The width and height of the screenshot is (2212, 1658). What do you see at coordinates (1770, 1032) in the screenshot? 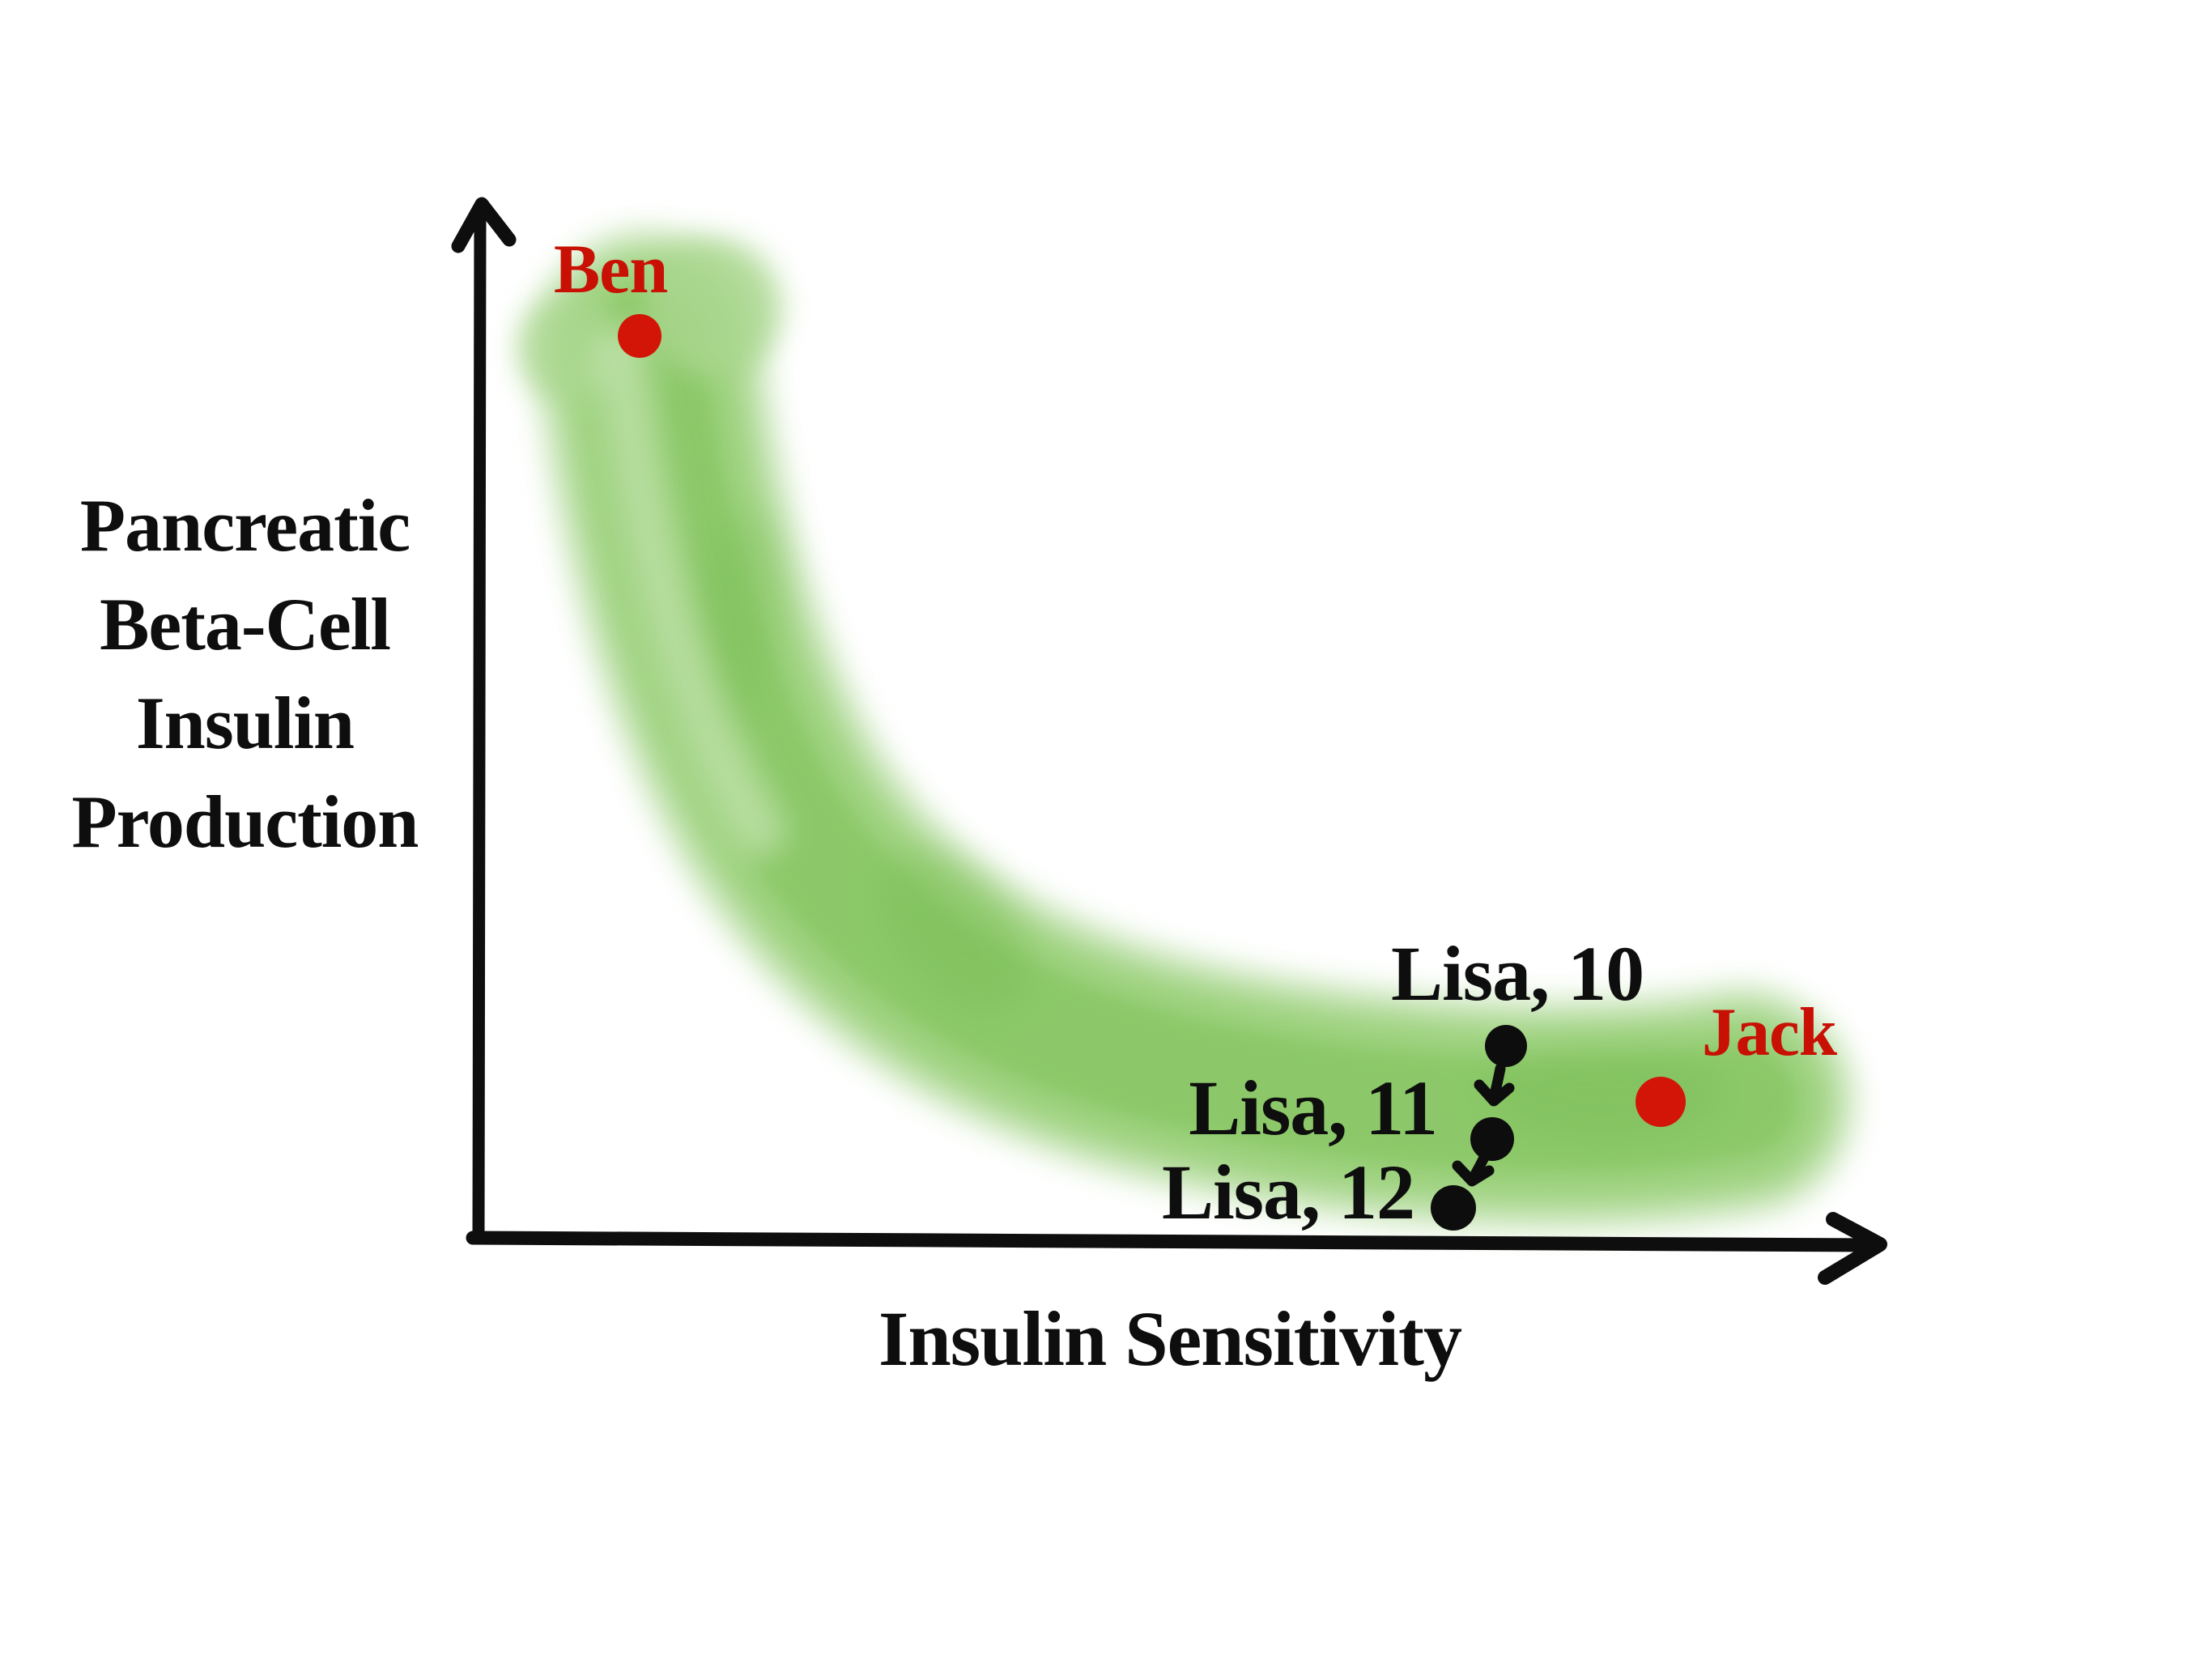
I see `jack-point-label: Jack` at bounding box center [1770, 1032].